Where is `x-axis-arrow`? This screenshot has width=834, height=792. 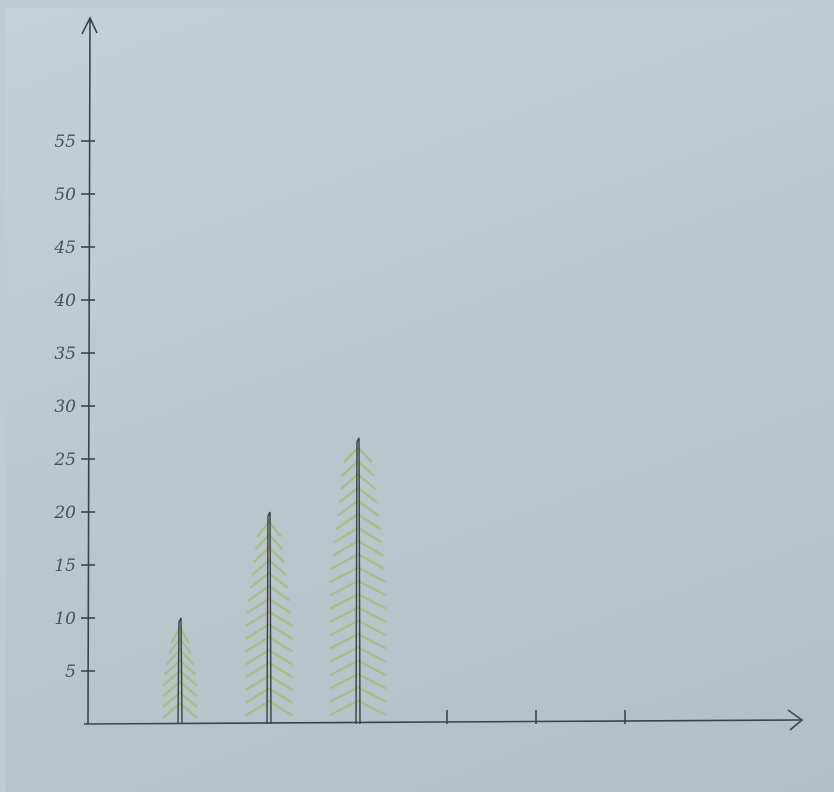
x-axis-arrow is located at coordinates (795, 720).